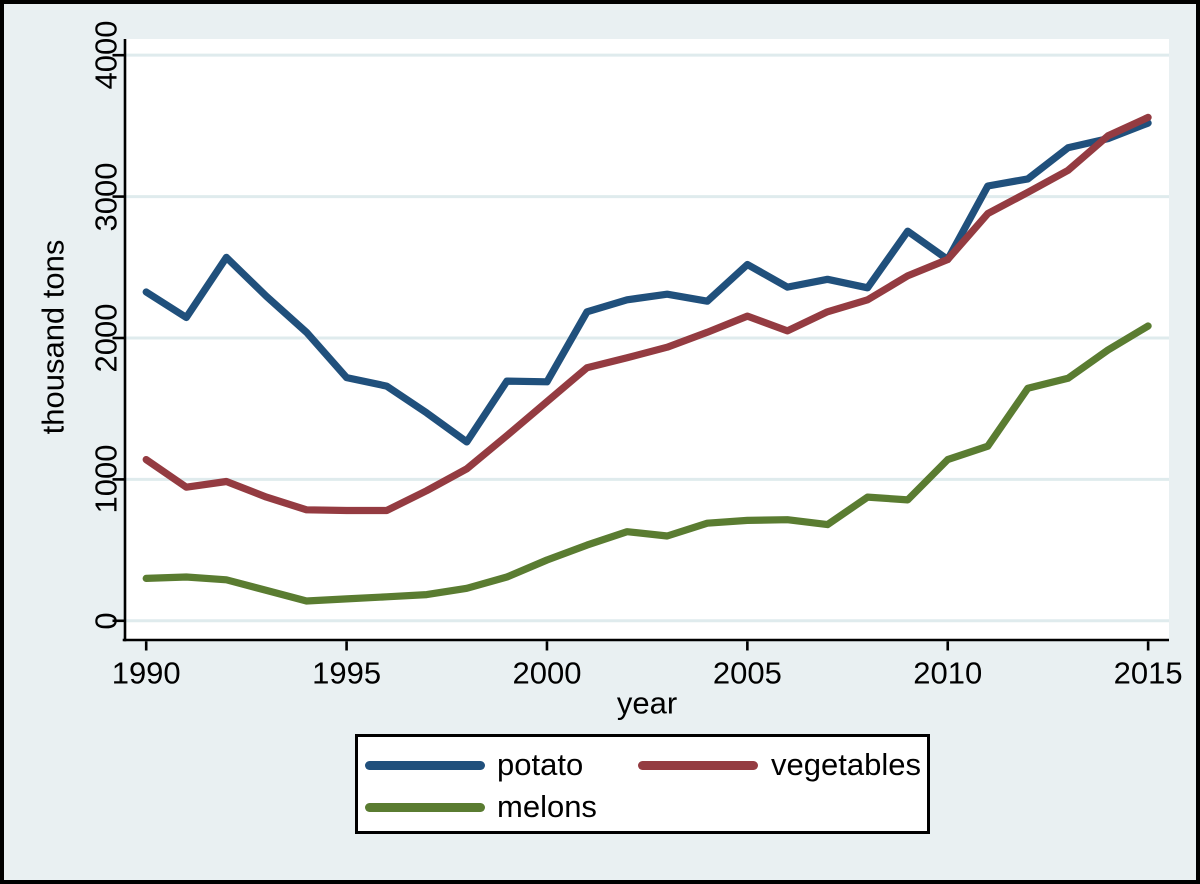  What do you see at coordinates (146, 673) in the screenshot?
I see `x-tick-label-1990: 1990` at bounding box center [146, 673].